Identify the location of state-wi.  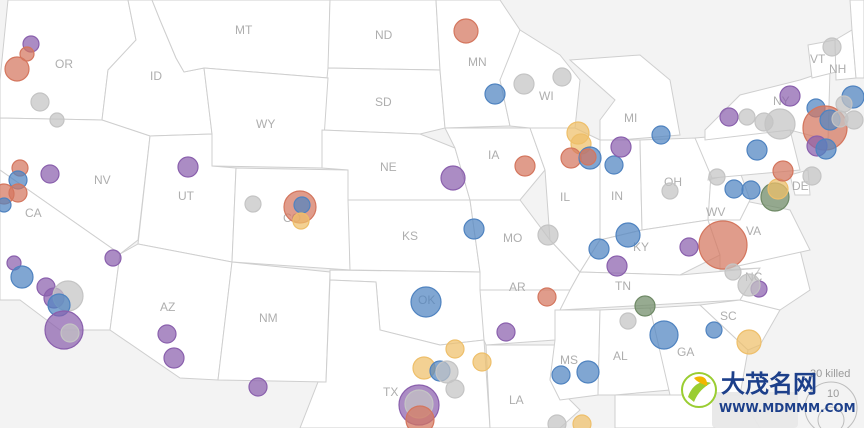
(540, 79).